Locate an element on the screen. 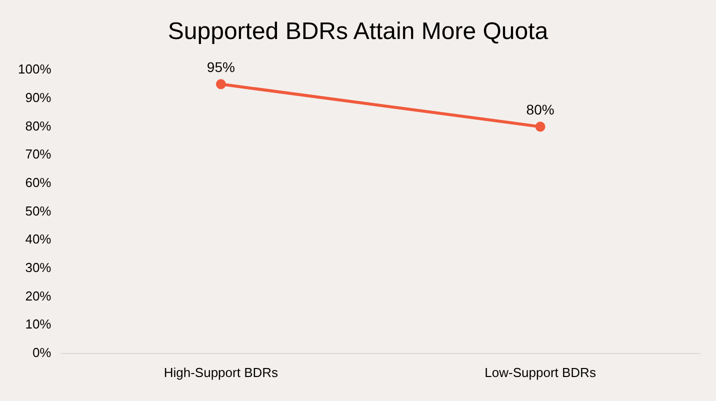  x-tick-label: Low-Support BDRs is located at coordinates (540, 372).